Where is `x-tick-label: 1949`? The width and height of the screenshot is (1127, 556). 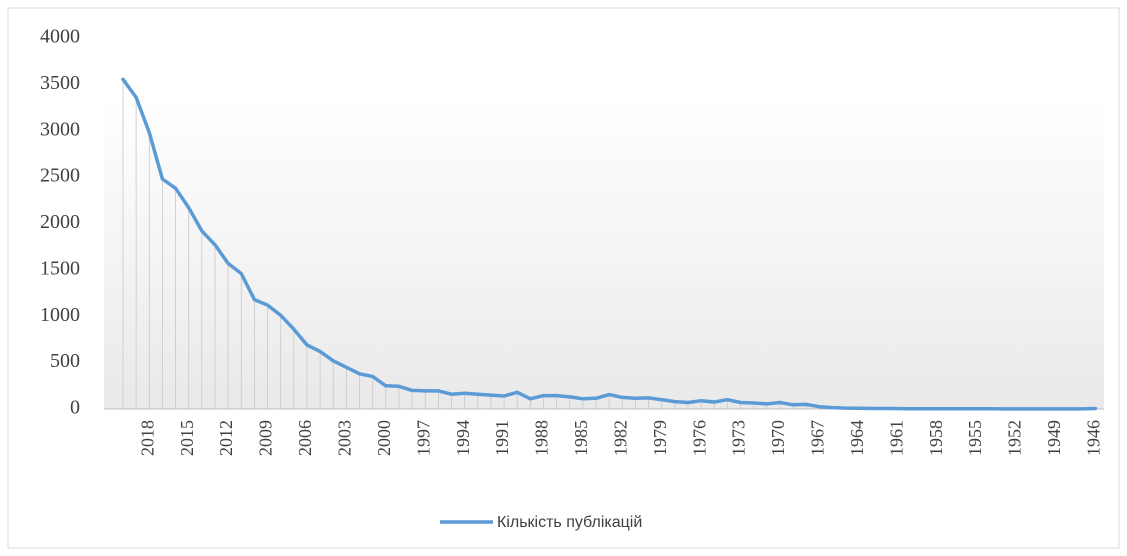
x-tick-label: 1949 is located at coordinates (1054, 438).